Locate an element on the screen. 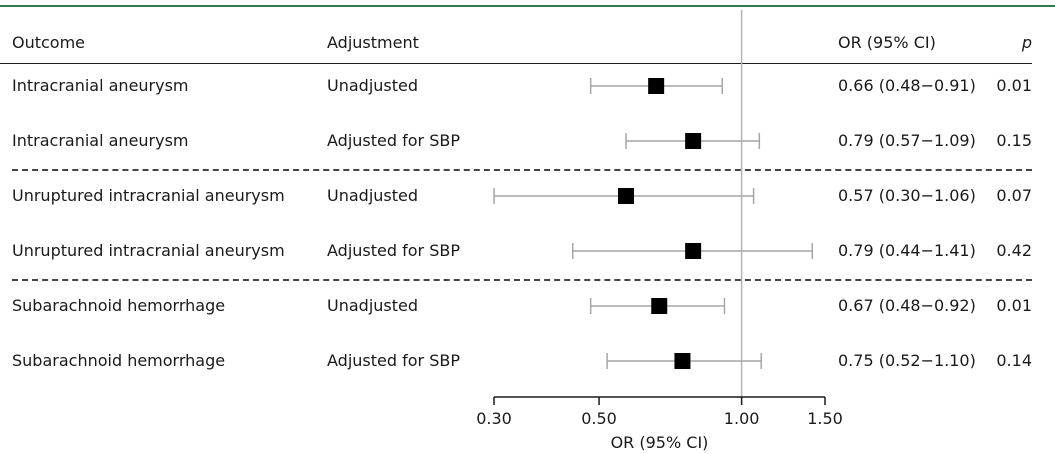 Image resolution: width=1055 pixels, height=454 pixels. row-or-ci: 0.67 (0.48−0.92) is located at coordinates (907, 305).